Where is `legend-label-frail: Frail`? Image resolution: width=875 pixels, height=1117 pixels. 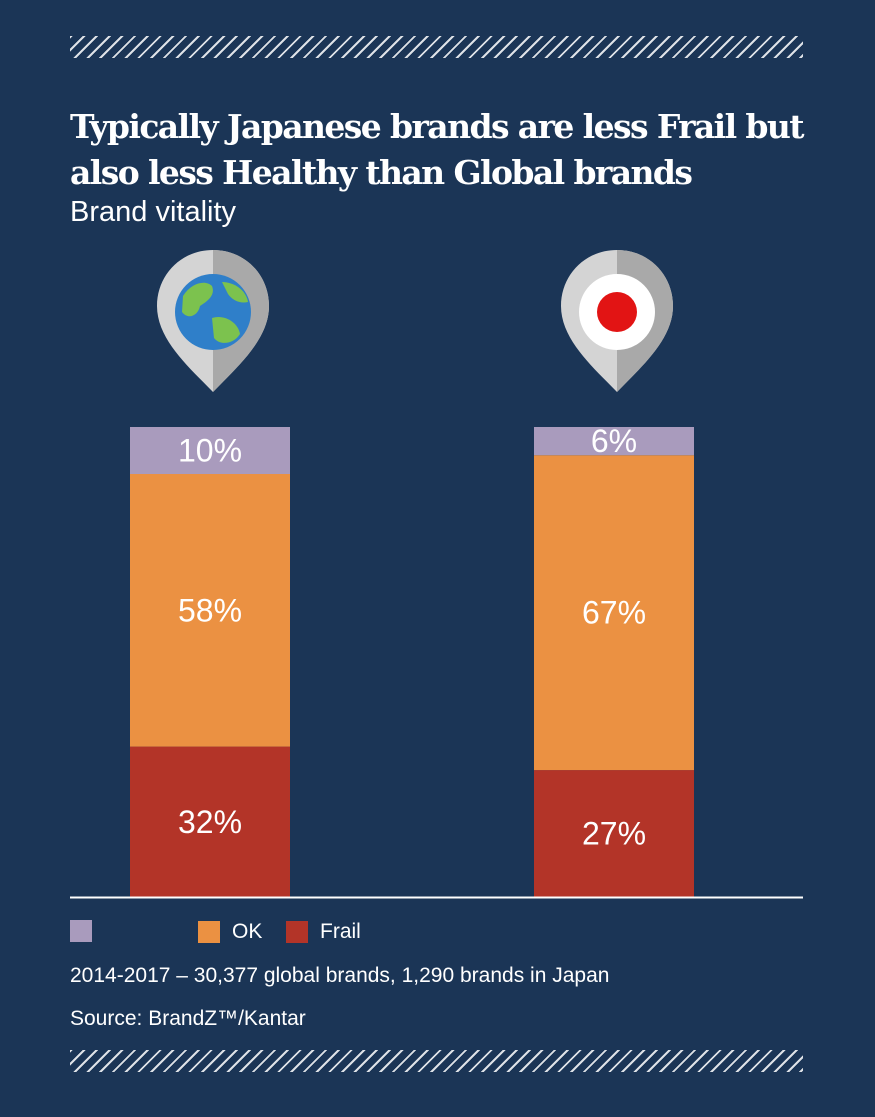 legend-label-frail: Frail is located at coordinates (340, 931).